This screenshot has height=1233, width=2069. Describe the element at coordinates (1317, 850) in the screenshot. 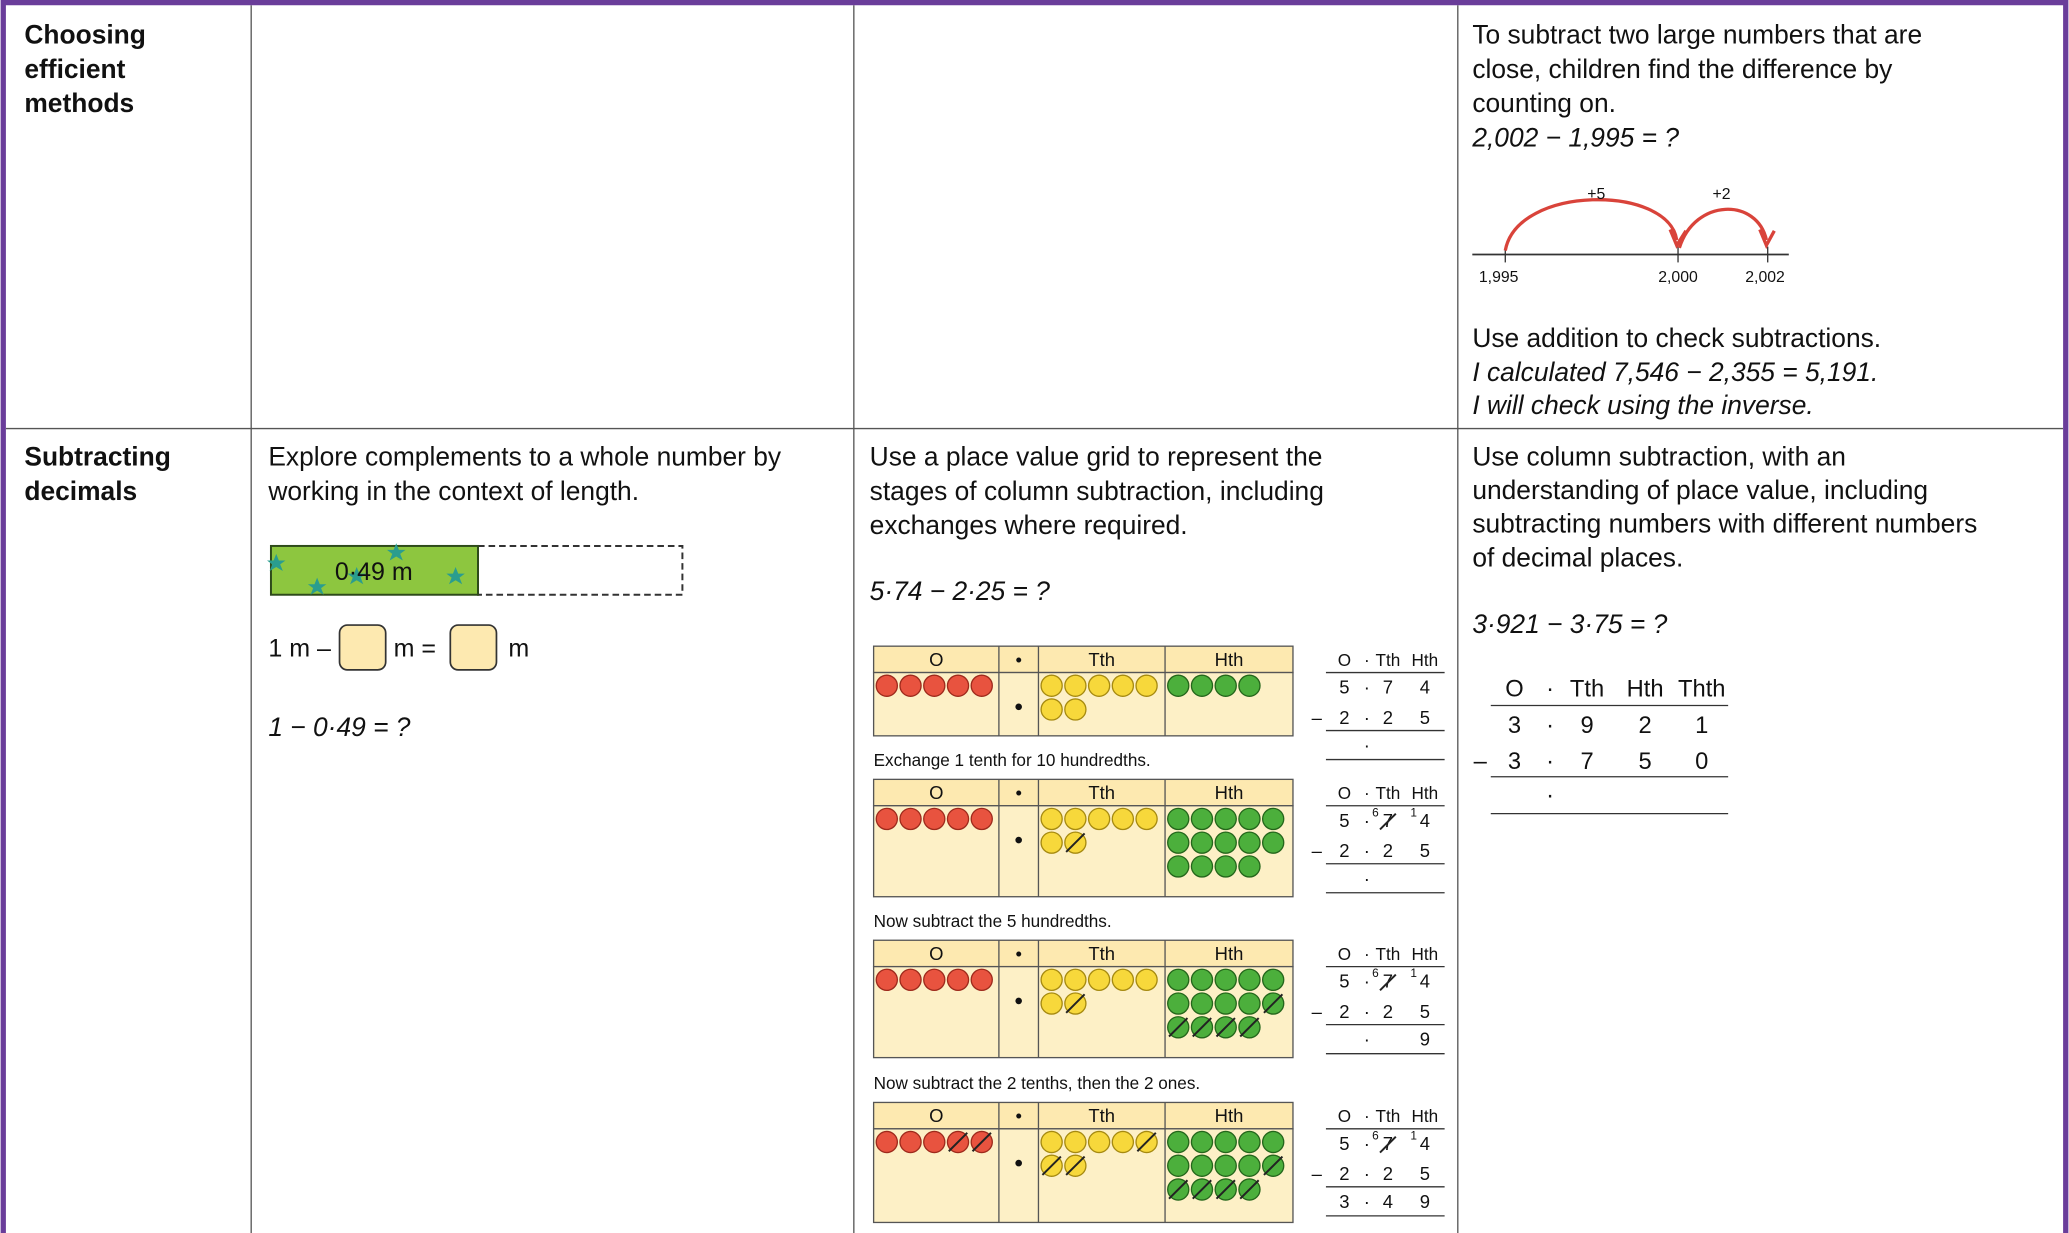

I see `digit: –` at that location.